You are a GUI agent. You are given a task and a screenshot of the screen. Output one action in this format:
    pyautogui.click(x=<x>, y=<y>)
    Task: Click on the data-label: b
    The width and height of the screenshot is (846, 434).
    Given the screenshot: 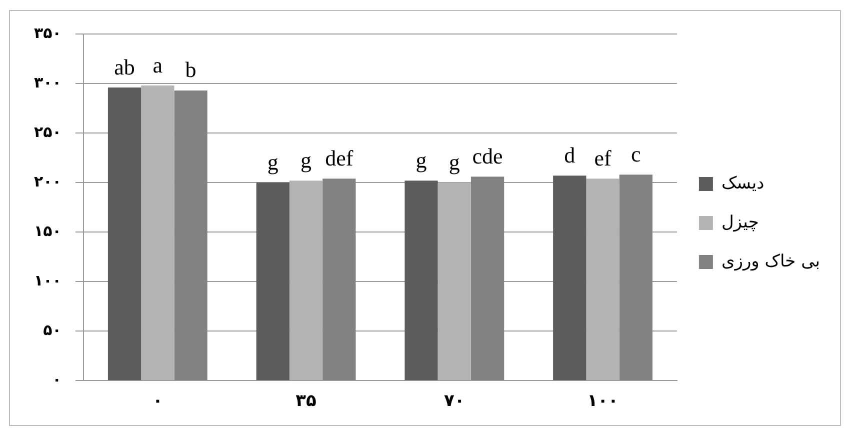 What is the action you would take?
    pyautogui.click(x=190, y=69)
    